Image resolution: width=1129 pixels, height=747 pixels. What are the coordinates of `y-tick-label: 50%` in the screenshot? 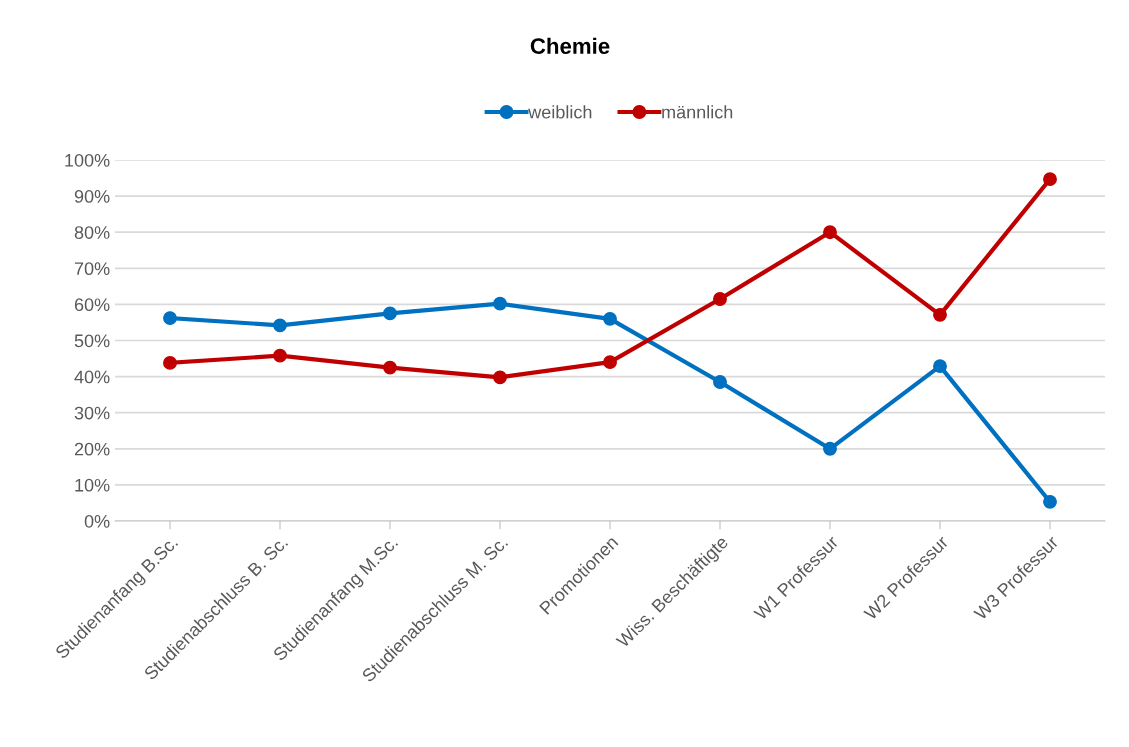 It's located at (92, 341).